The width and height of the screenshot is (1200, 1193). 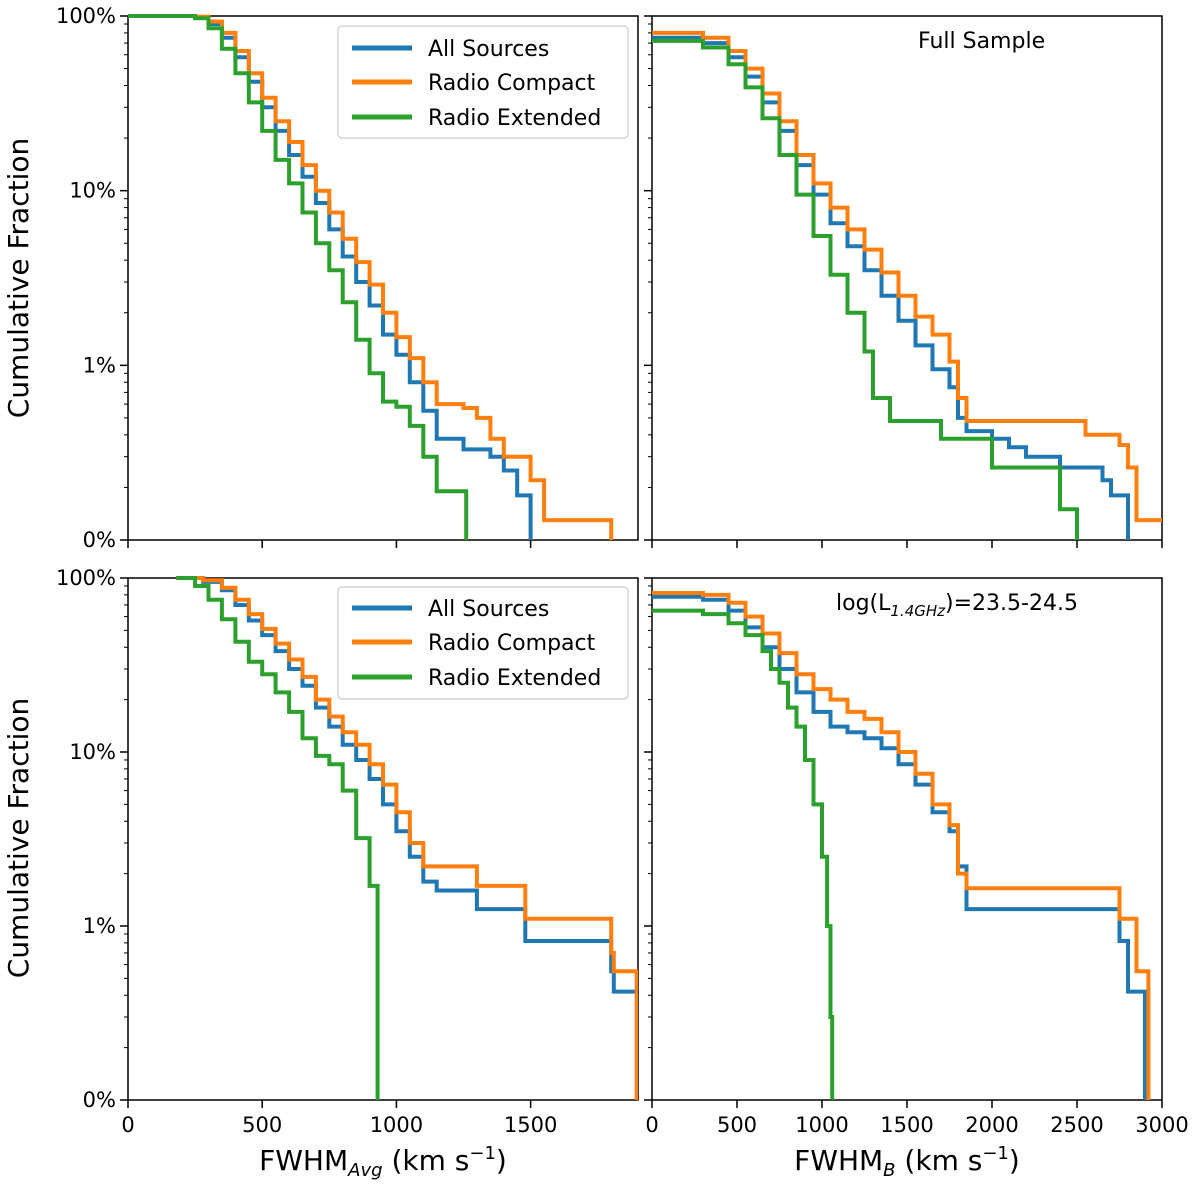 I want to click on x-tick-label: 3000, so click(x=1161, y=1125).